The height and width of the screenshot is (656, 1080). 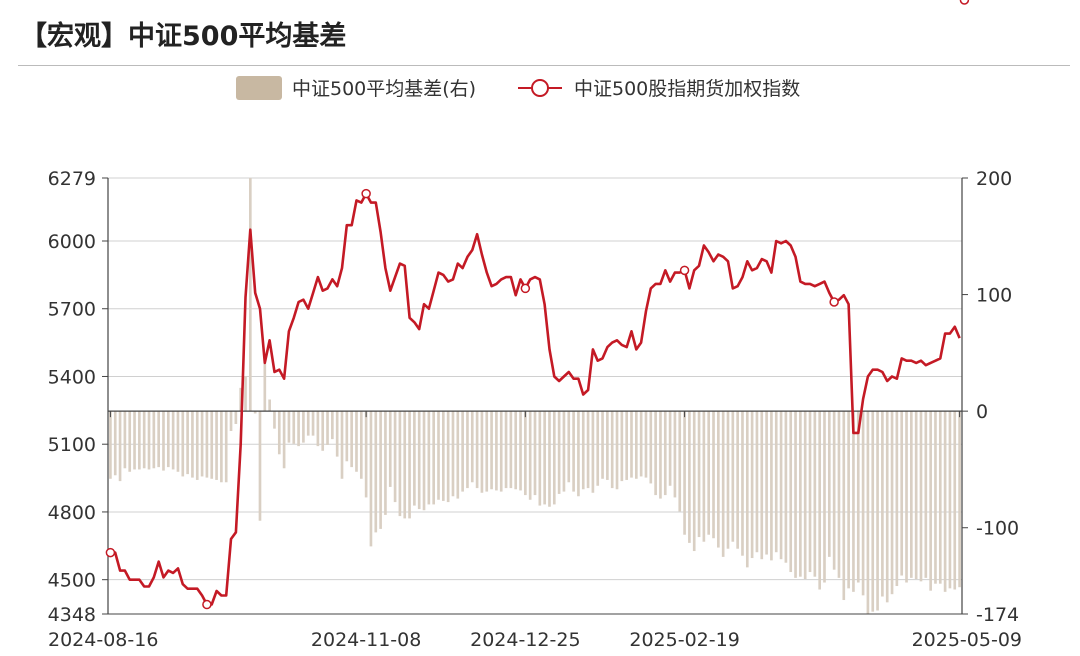 I want to click on legend-line-label: 中证500股指期货加权指数, so click(x=687, y=89).